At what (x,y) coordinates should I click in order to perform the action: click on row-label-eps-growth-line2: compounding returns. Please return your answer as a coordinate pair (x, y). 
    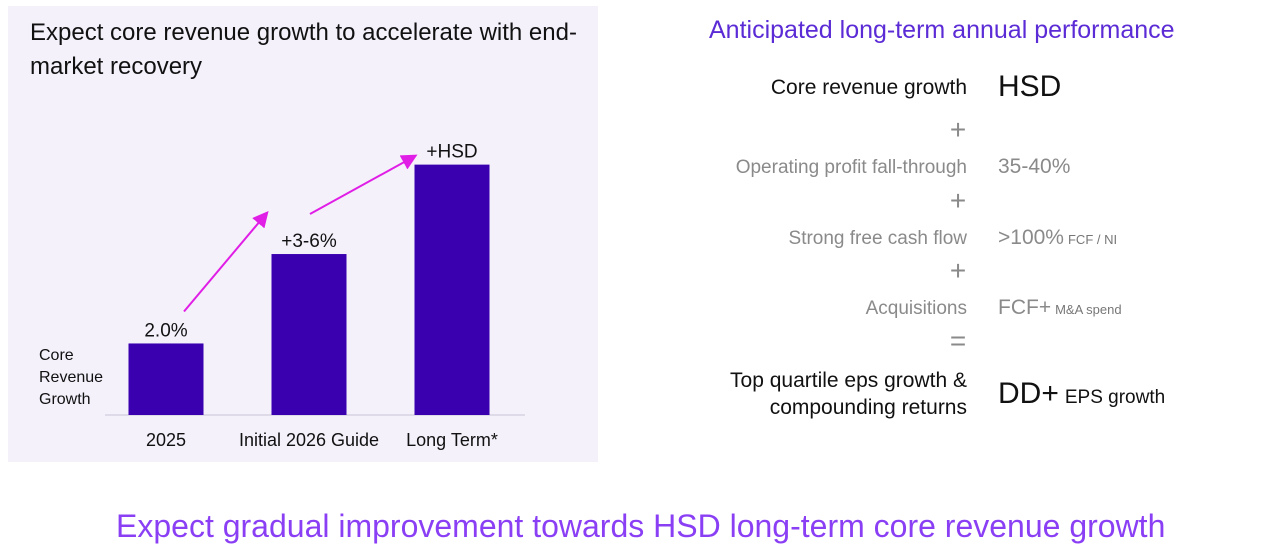
    Looking at the image, I should click on (868, 407).